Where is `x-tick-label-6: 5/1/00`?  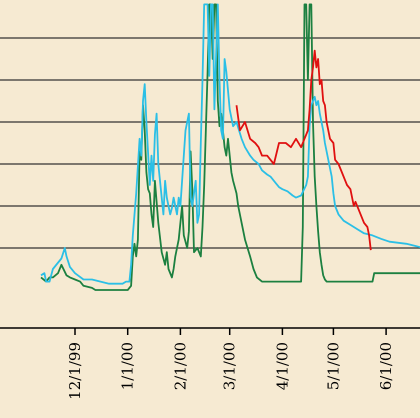 x-tick-label-6: 5/1/00 is located at coordinates (333, 366).